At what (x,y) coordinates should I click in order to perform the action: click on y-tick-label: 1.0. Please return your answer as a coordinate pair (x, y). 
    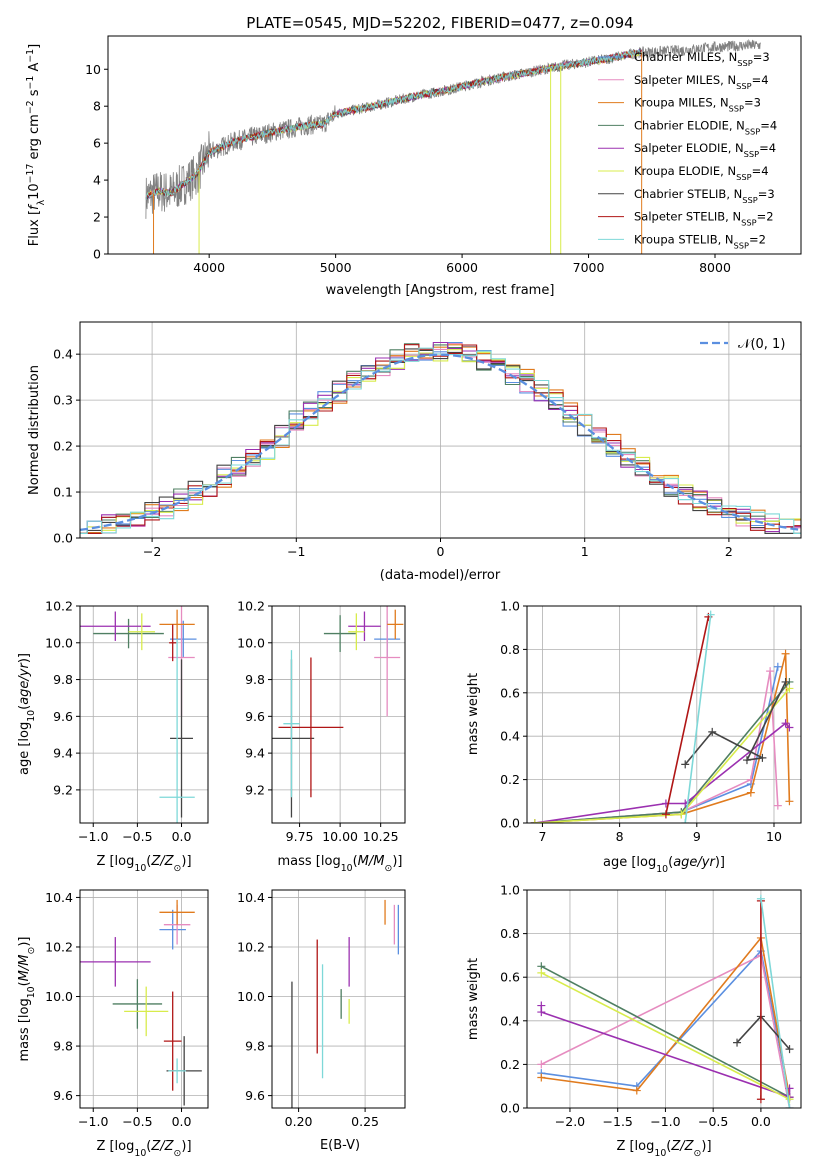
    Looking at the image, I should click on (510, 890).